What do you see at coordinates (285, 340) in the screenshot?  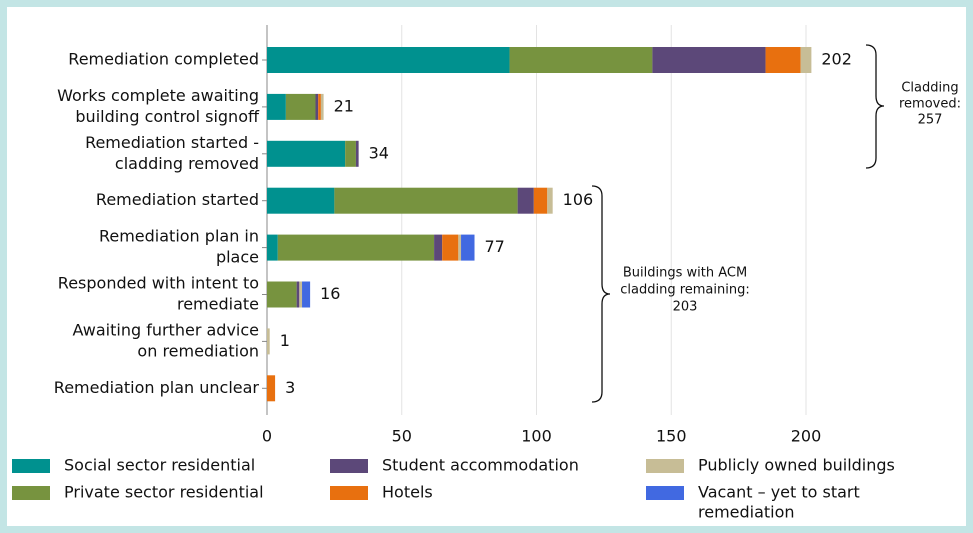 I see `total-label: 1` at bounding box center [285, 340].